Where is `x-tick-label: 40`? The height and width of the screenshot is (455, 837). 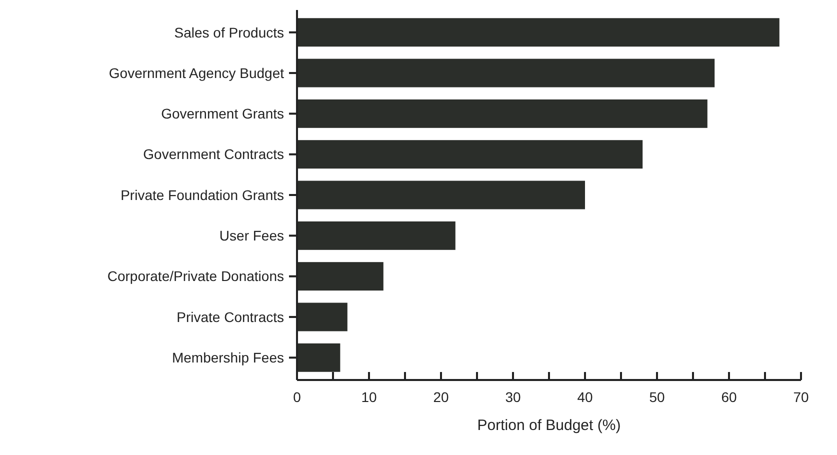
x-tick-label: 40 is located at coordinates (585, 397).